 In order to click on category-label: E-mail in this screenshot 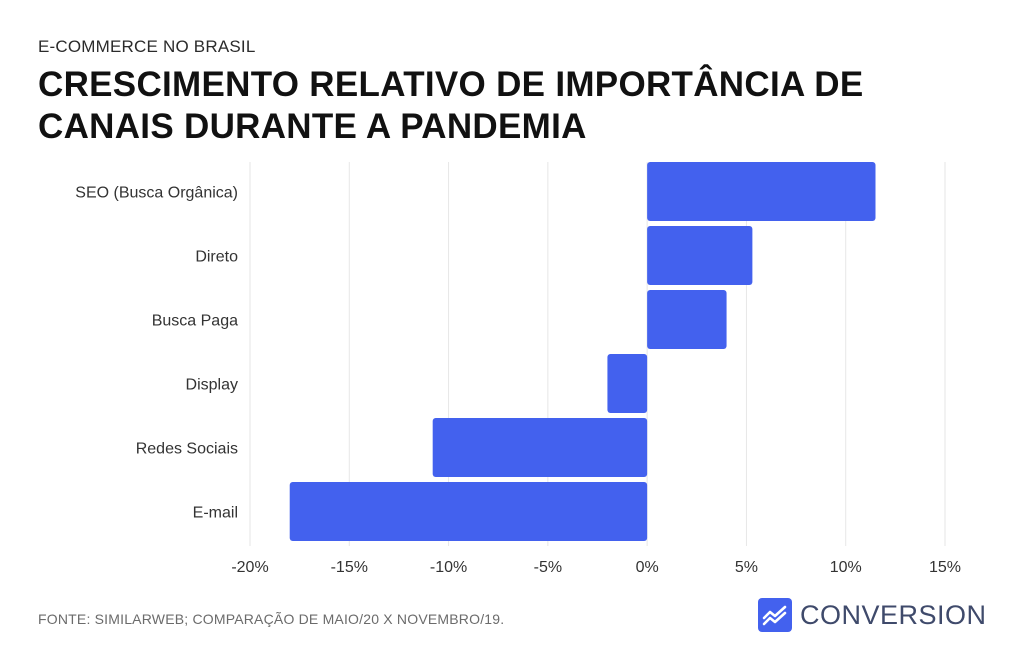, I will do `click(215, 513)`.